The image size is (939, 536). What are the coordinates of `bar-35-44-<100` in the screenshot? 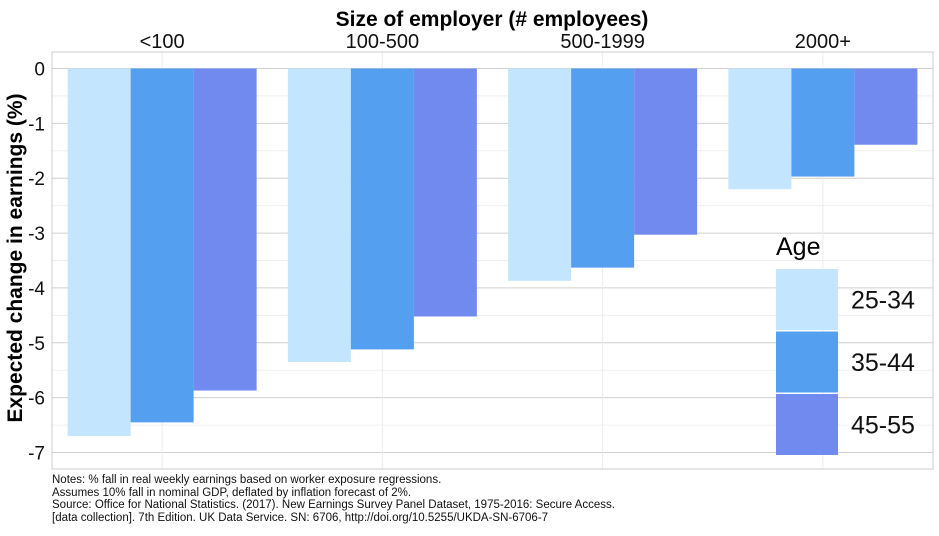 It's located at (162, 245).